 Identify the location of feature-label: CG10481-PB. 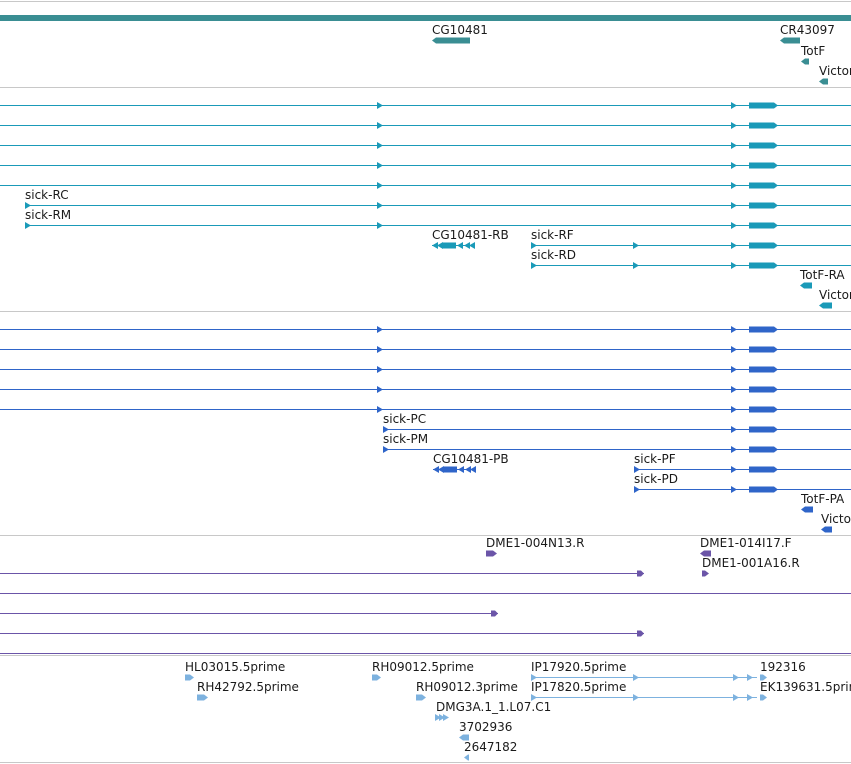
(471, 459).